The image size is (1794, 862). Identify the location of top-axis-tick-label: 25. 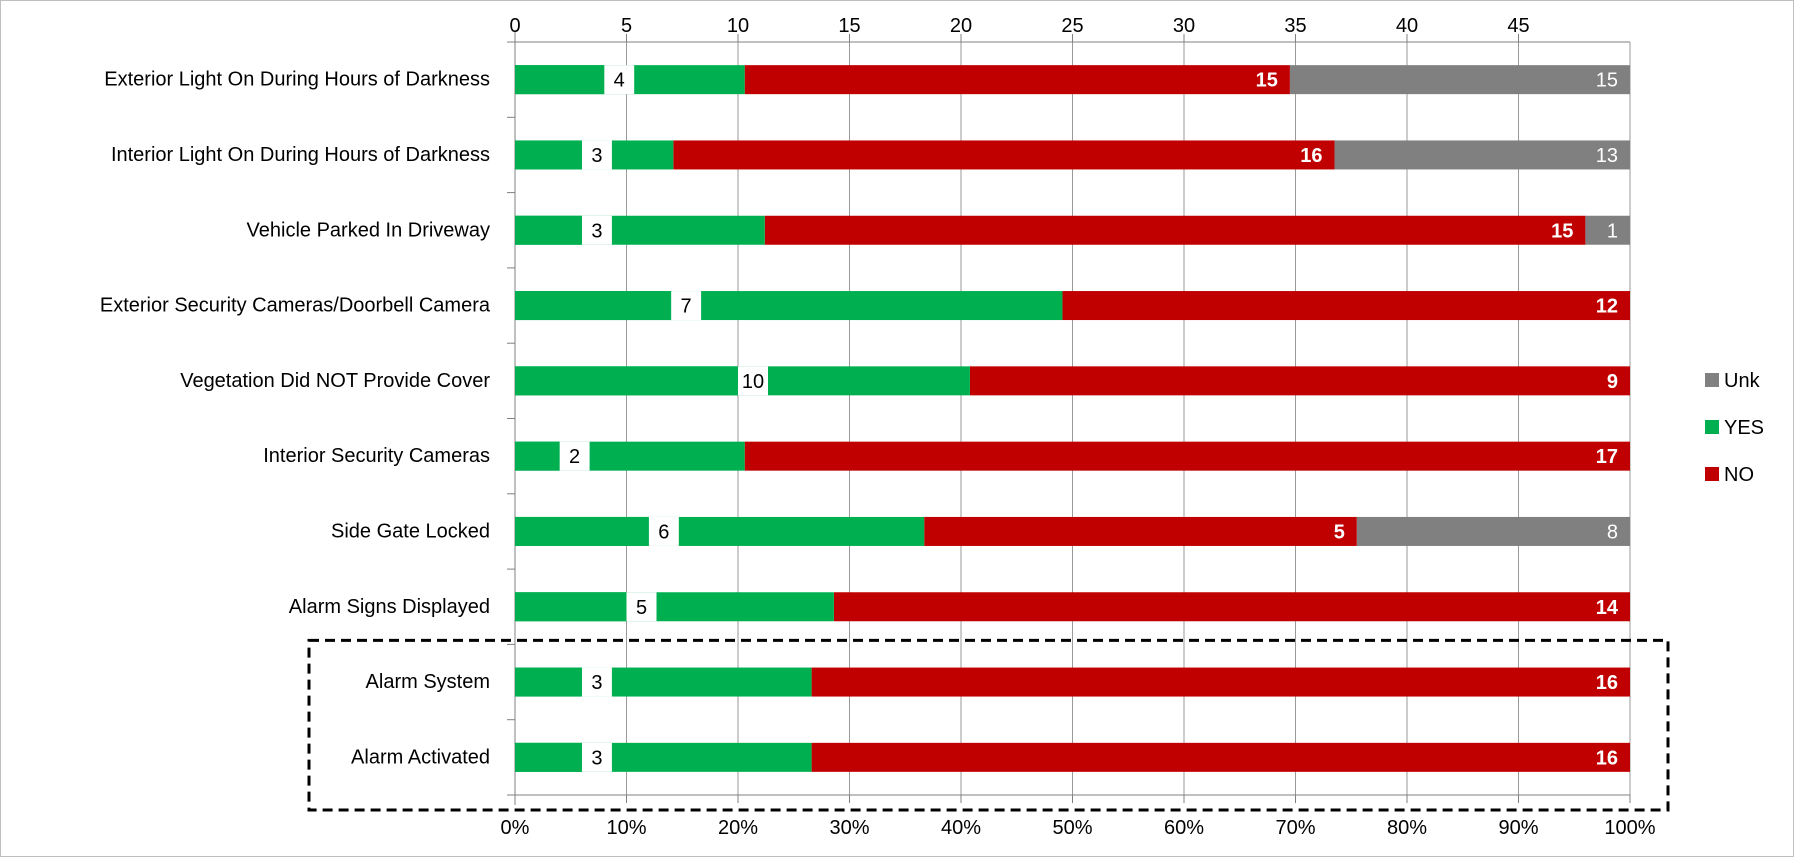
(1072, 26).